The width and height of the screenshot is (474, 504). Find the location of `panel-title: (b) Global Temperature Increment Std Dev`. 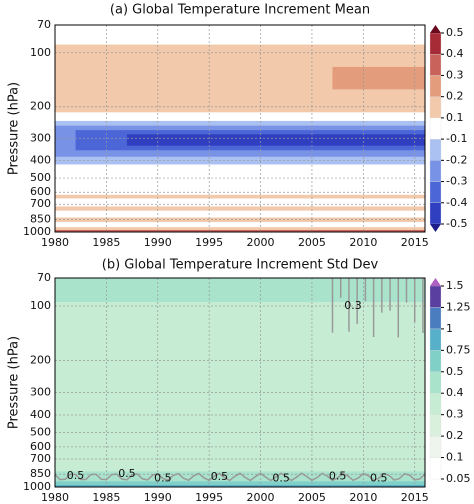

panel-title: (b) Global Temperature Increment Std Dev is located at coordinates (240, 265).